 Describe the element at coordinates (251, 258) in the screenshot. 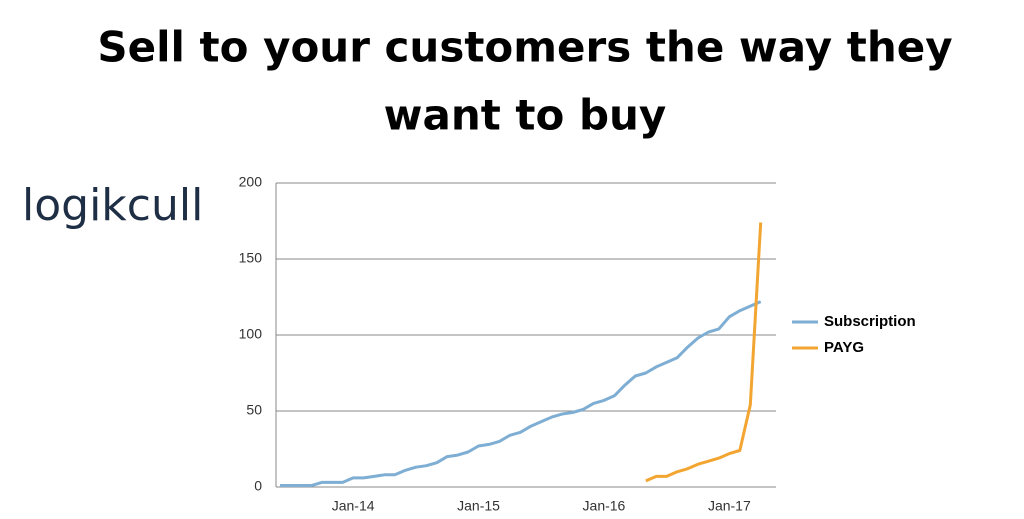

I see `y-tick-label: 150` at that location.